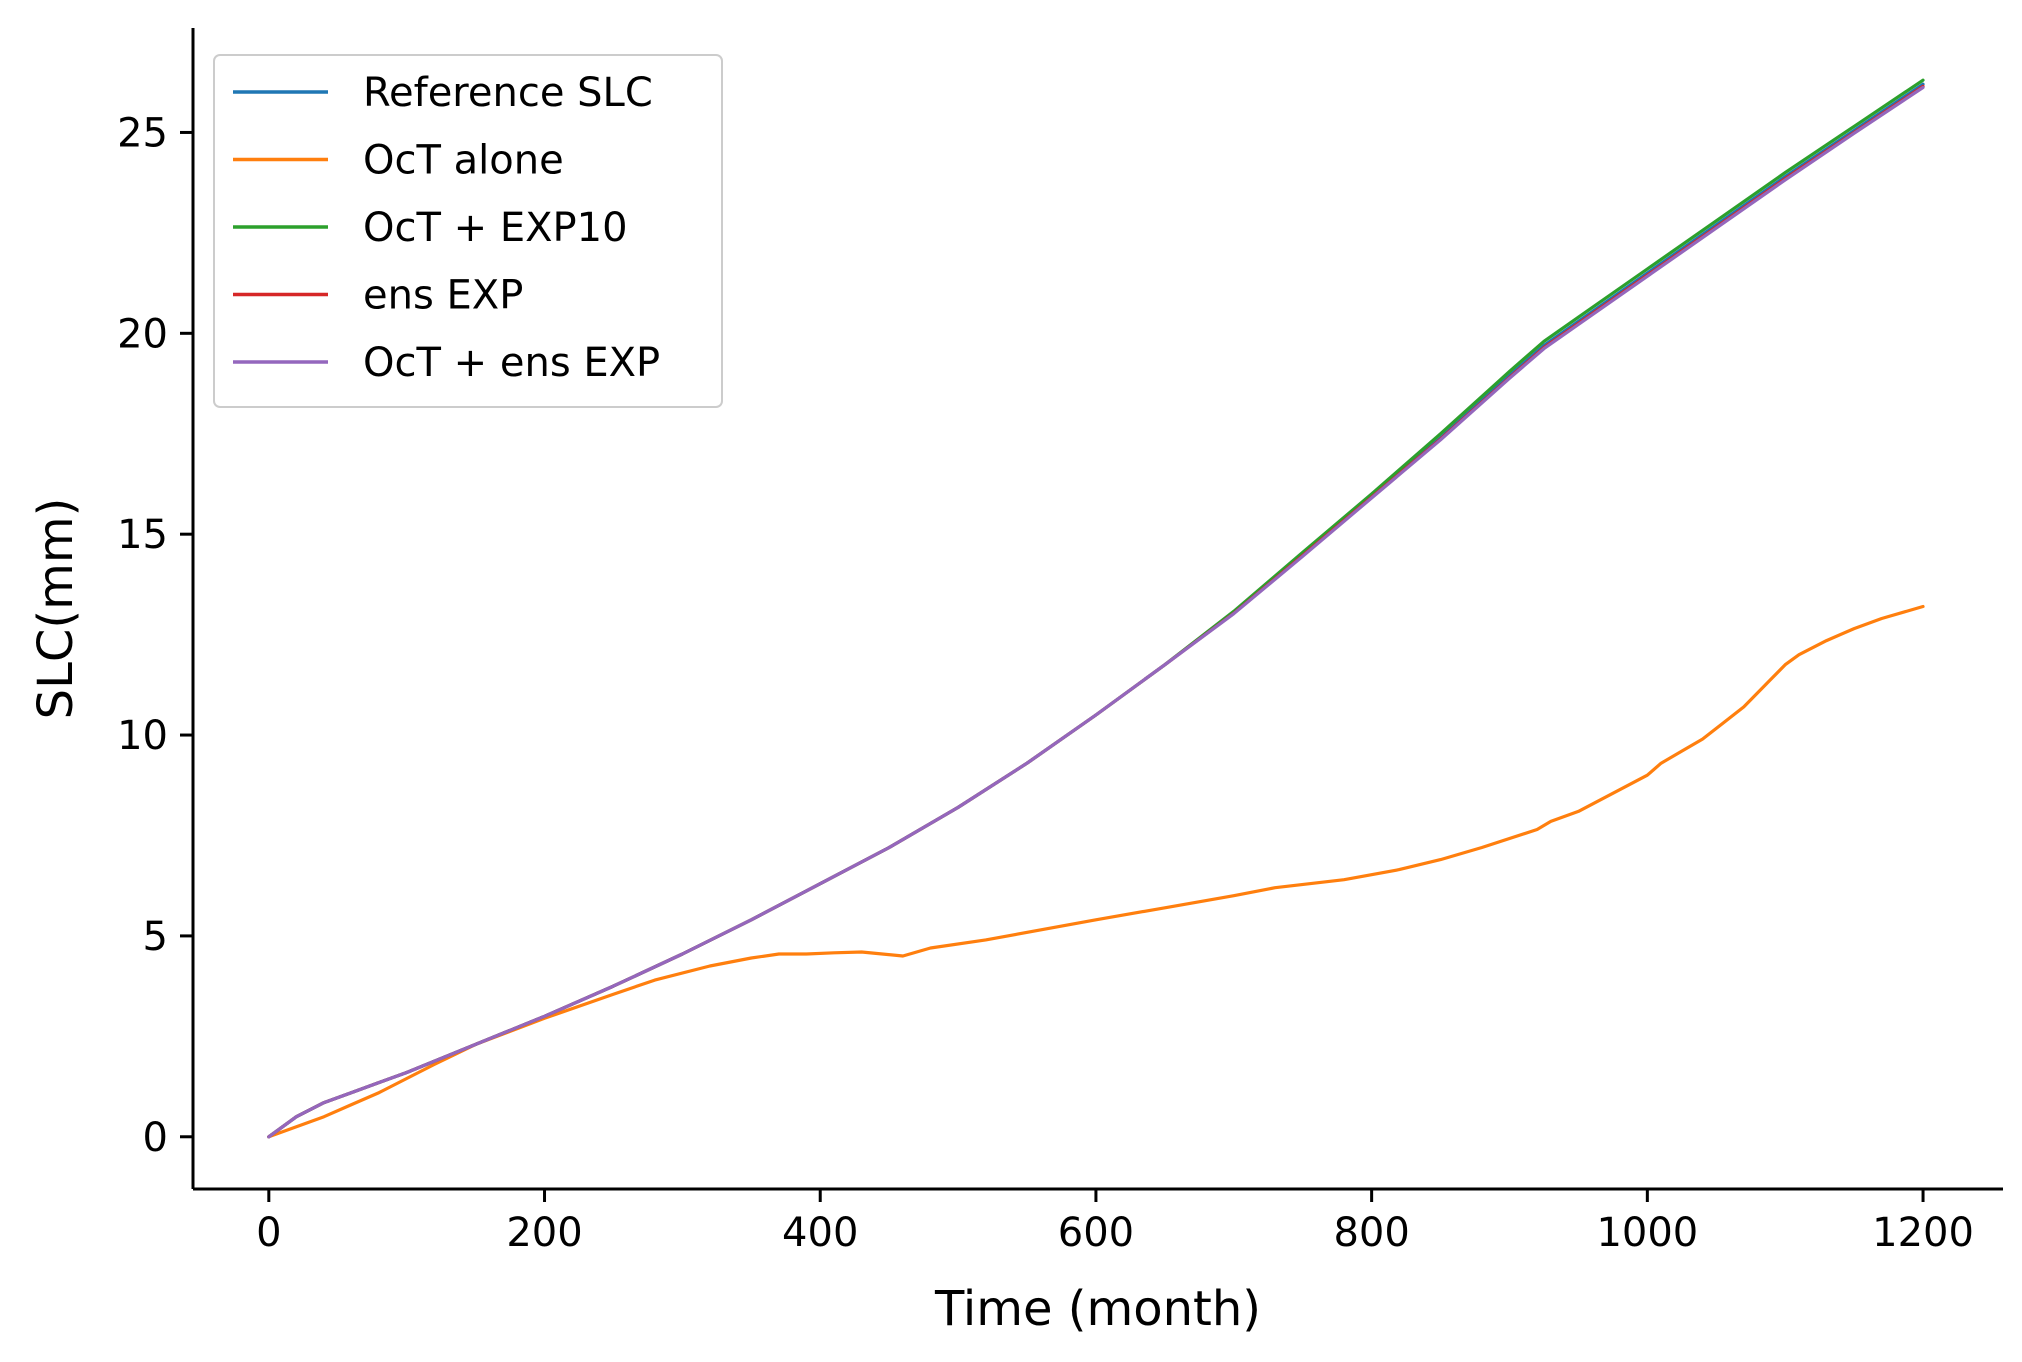 Image resolution: width=2022 pixels, height=1362 pixels. What do you see at coordinates (155, 1138) in the screenshot?
I see `y-tick-label: 0` at bounding box center [155, 1138].